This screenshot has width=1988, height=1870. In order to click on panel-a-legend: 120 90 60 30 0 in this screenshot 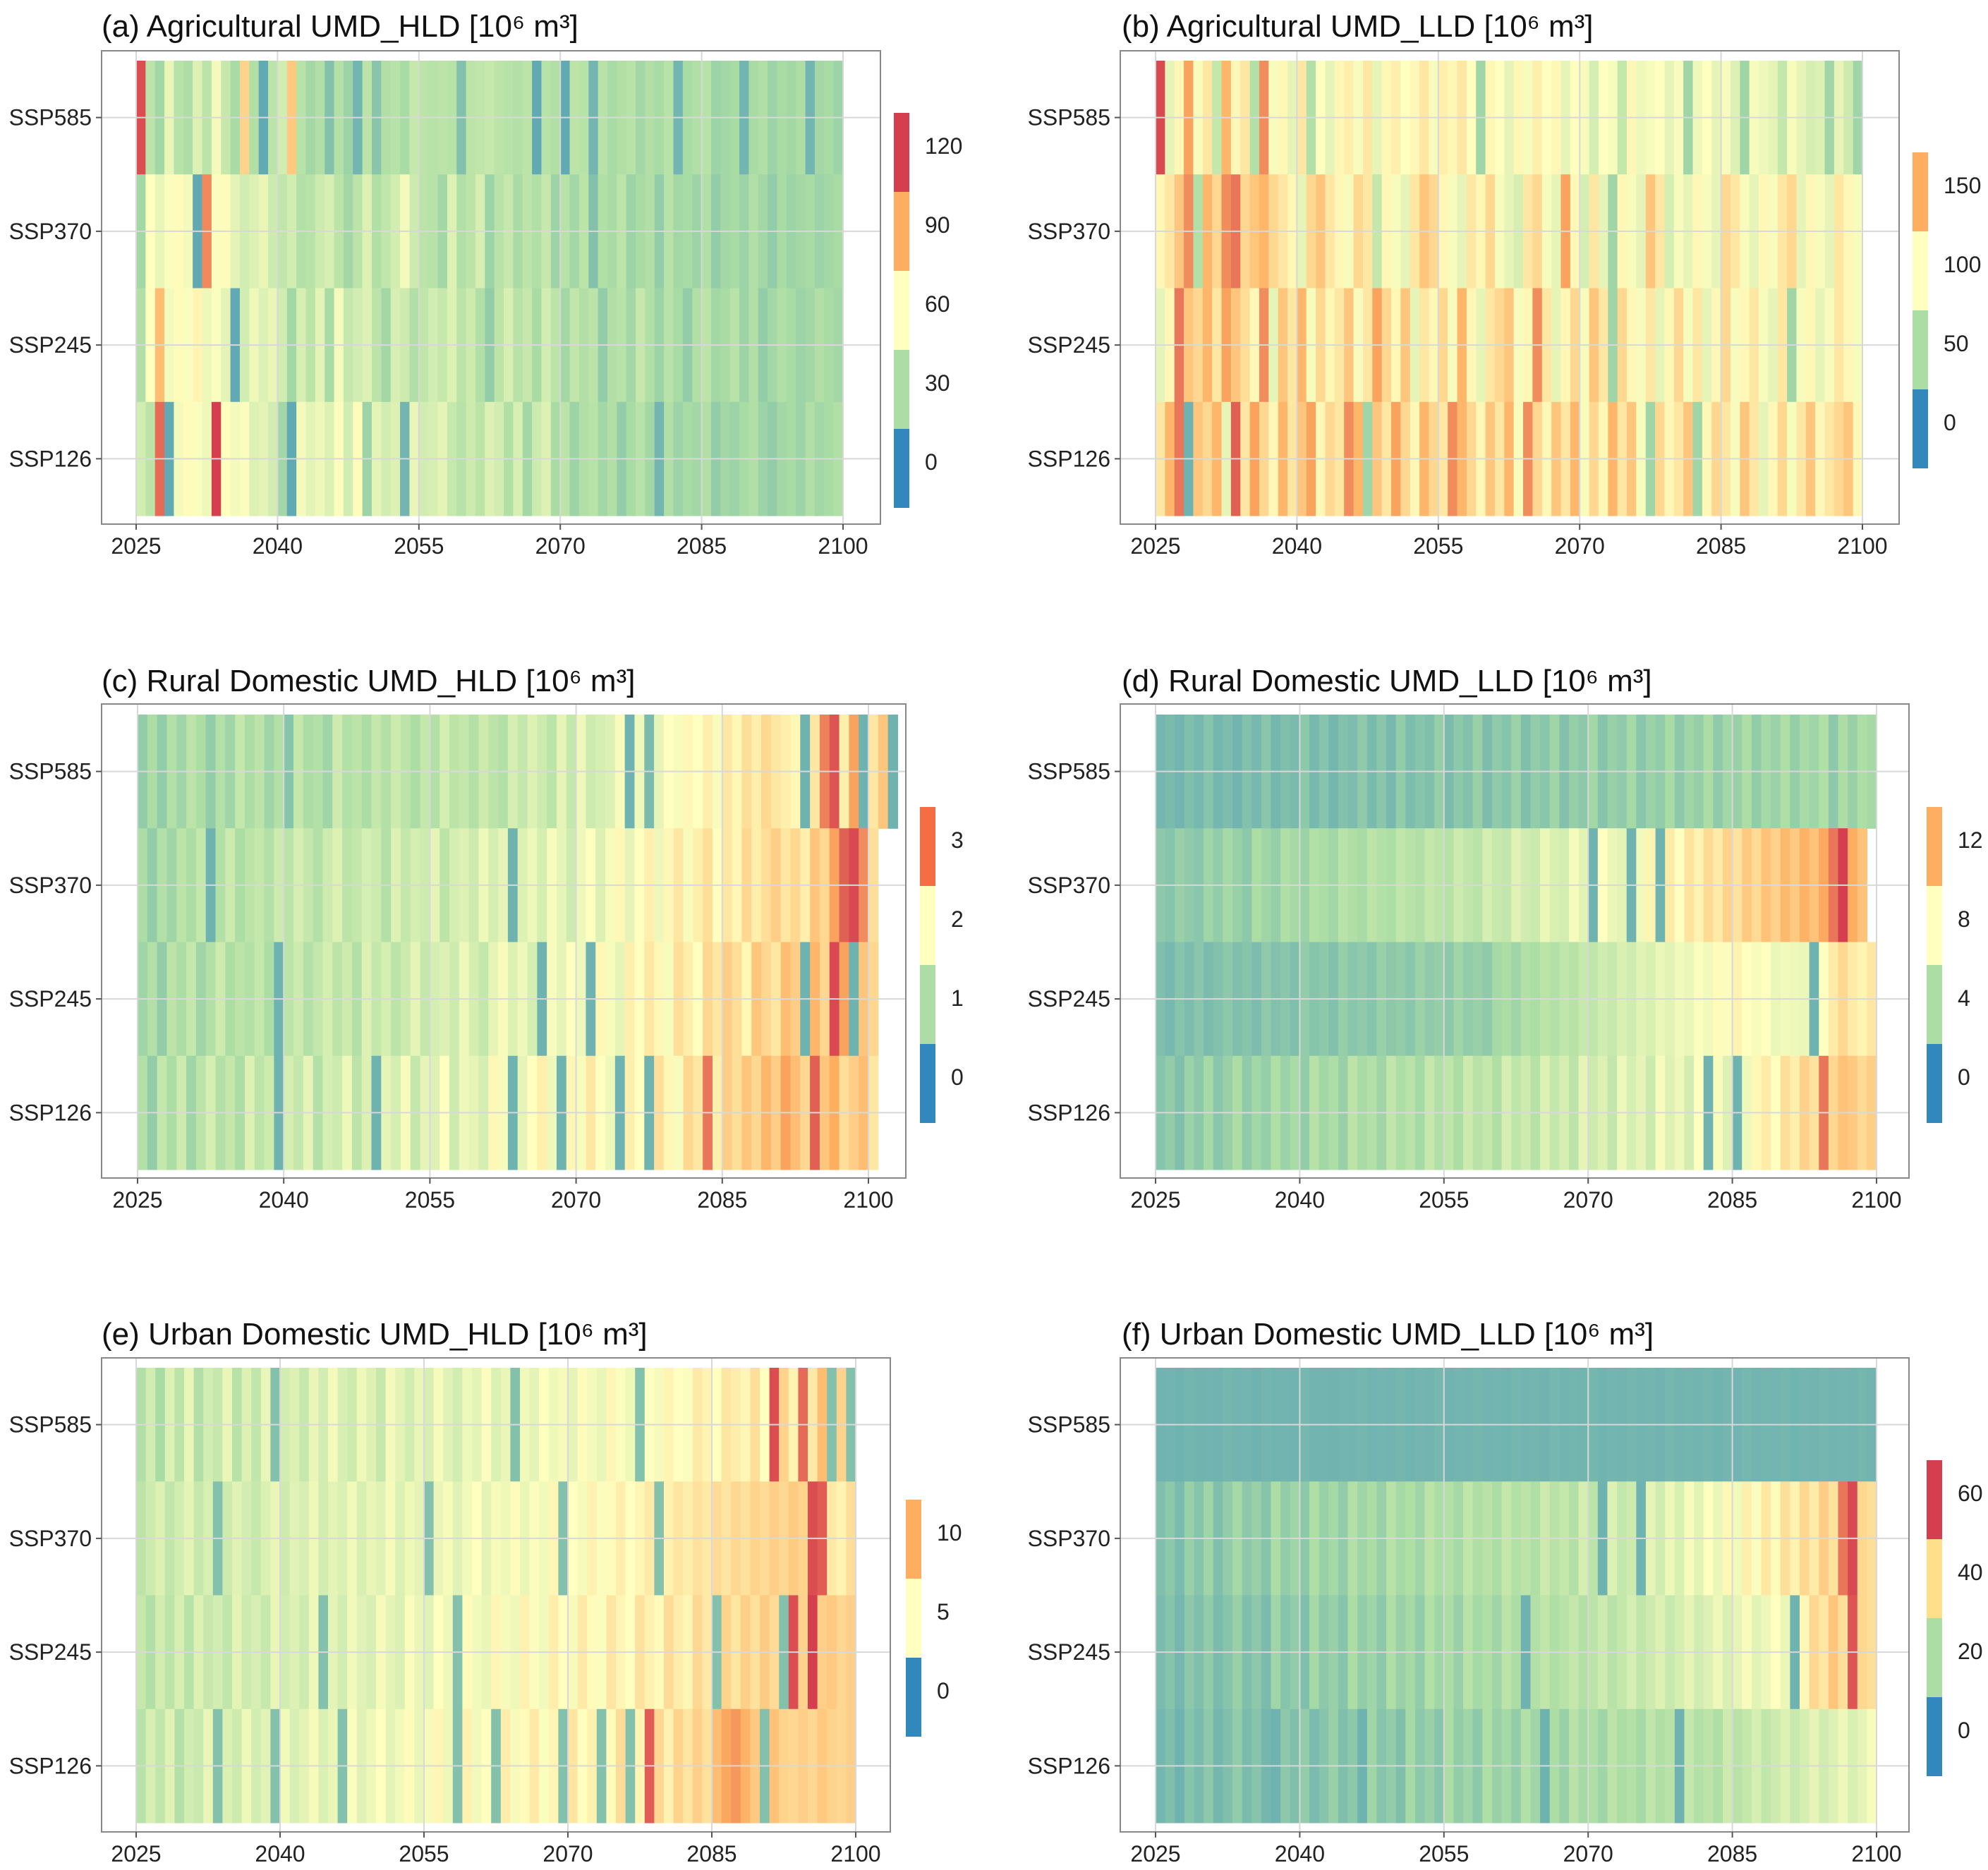, I will do `click(928, 310)`.